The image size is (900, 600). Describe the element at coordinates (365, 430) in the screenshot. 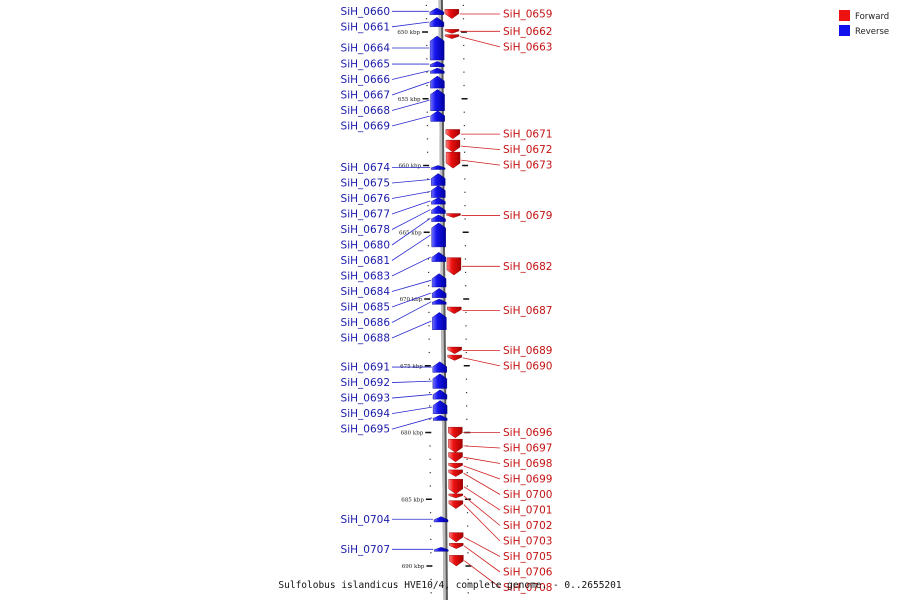

I see `reverse-gene-label: SiH_0695` at that location.